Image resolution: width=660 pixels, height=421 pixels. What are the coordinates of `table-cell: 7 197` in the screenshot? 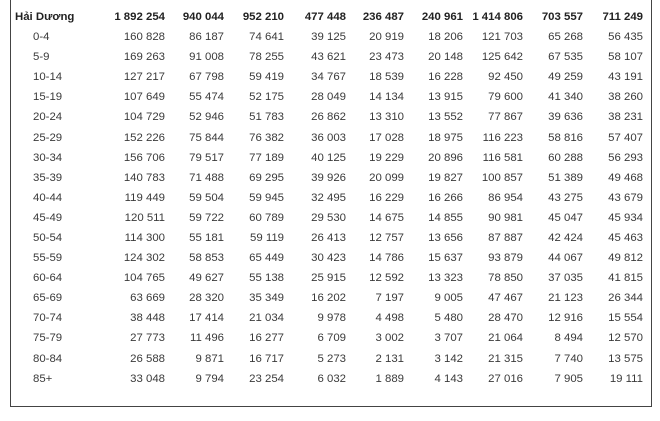 It's located at (389, 298).